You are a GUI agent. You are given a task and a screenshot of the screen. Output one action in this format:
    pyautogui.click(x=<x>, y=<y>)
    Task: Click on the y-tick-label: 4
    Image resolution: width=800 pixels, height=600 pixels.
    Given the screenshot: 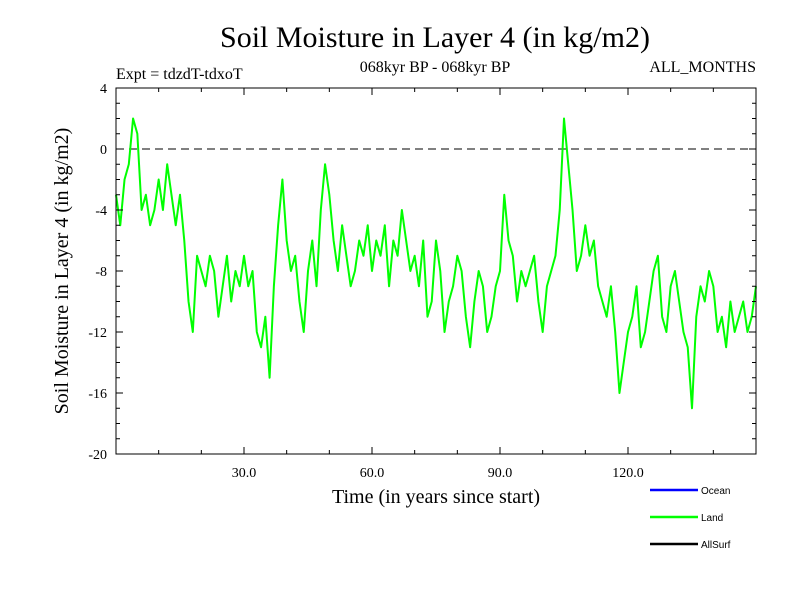 What is the action you would take?
    pyautogui.click(x=103, y=89)
    